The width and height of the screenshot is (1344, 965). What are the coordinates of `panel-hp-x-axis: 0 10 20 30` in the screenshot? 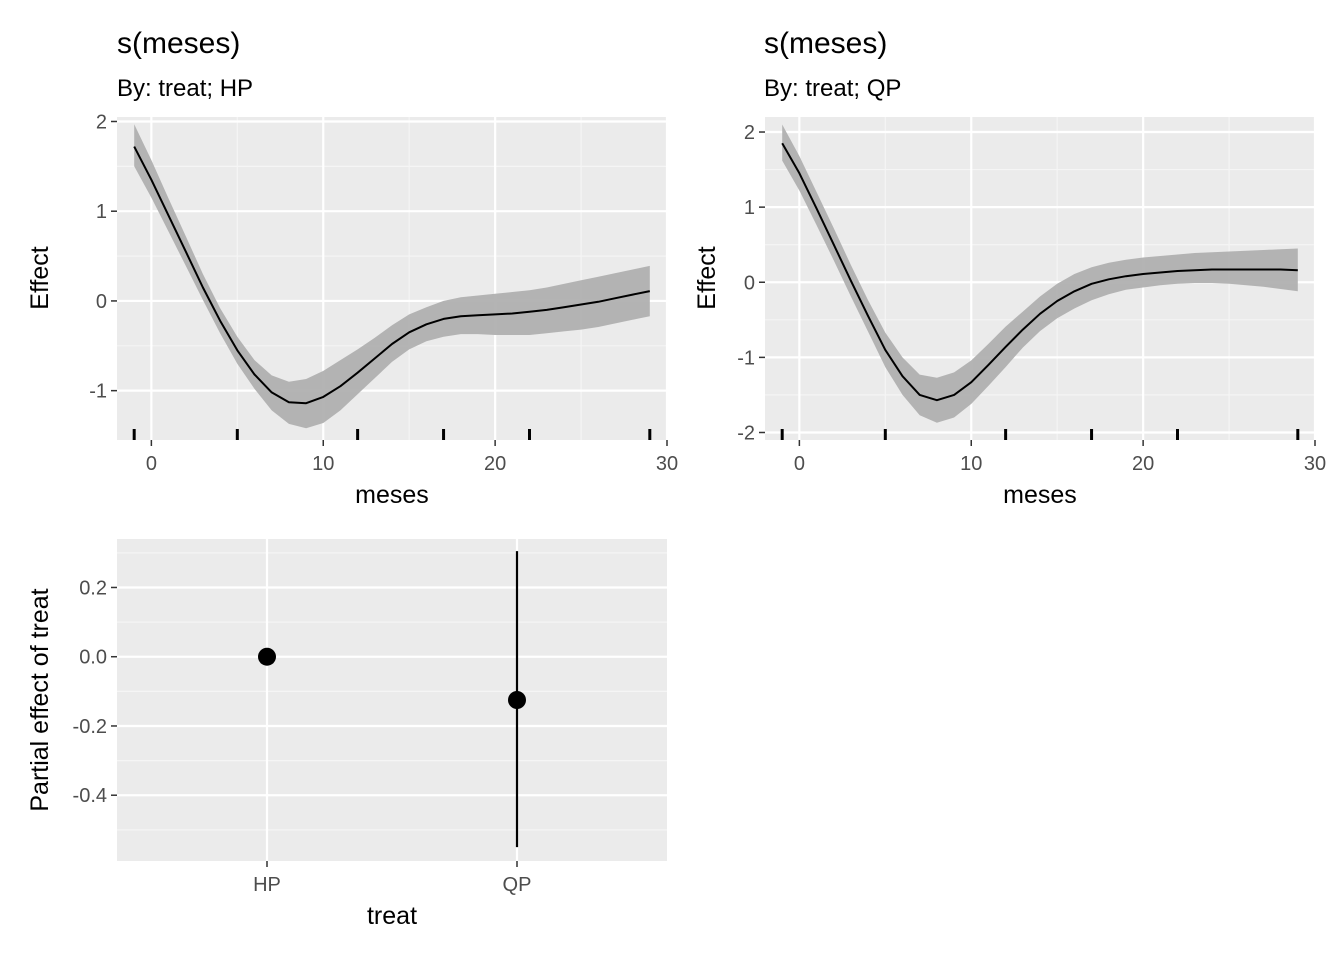 It's located at (412, 457).